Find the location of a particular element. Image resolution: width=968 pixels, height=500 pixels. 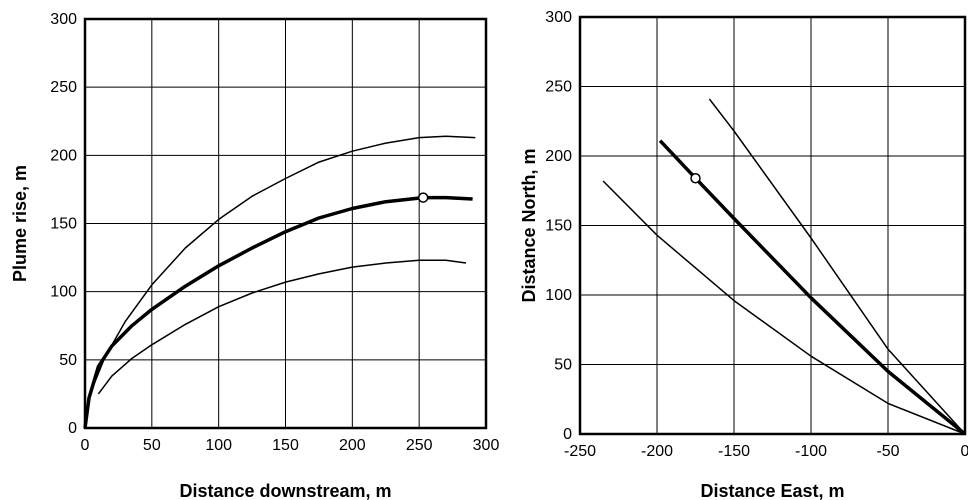

x-tick-label: -50 is located at coordinates (887, 451).